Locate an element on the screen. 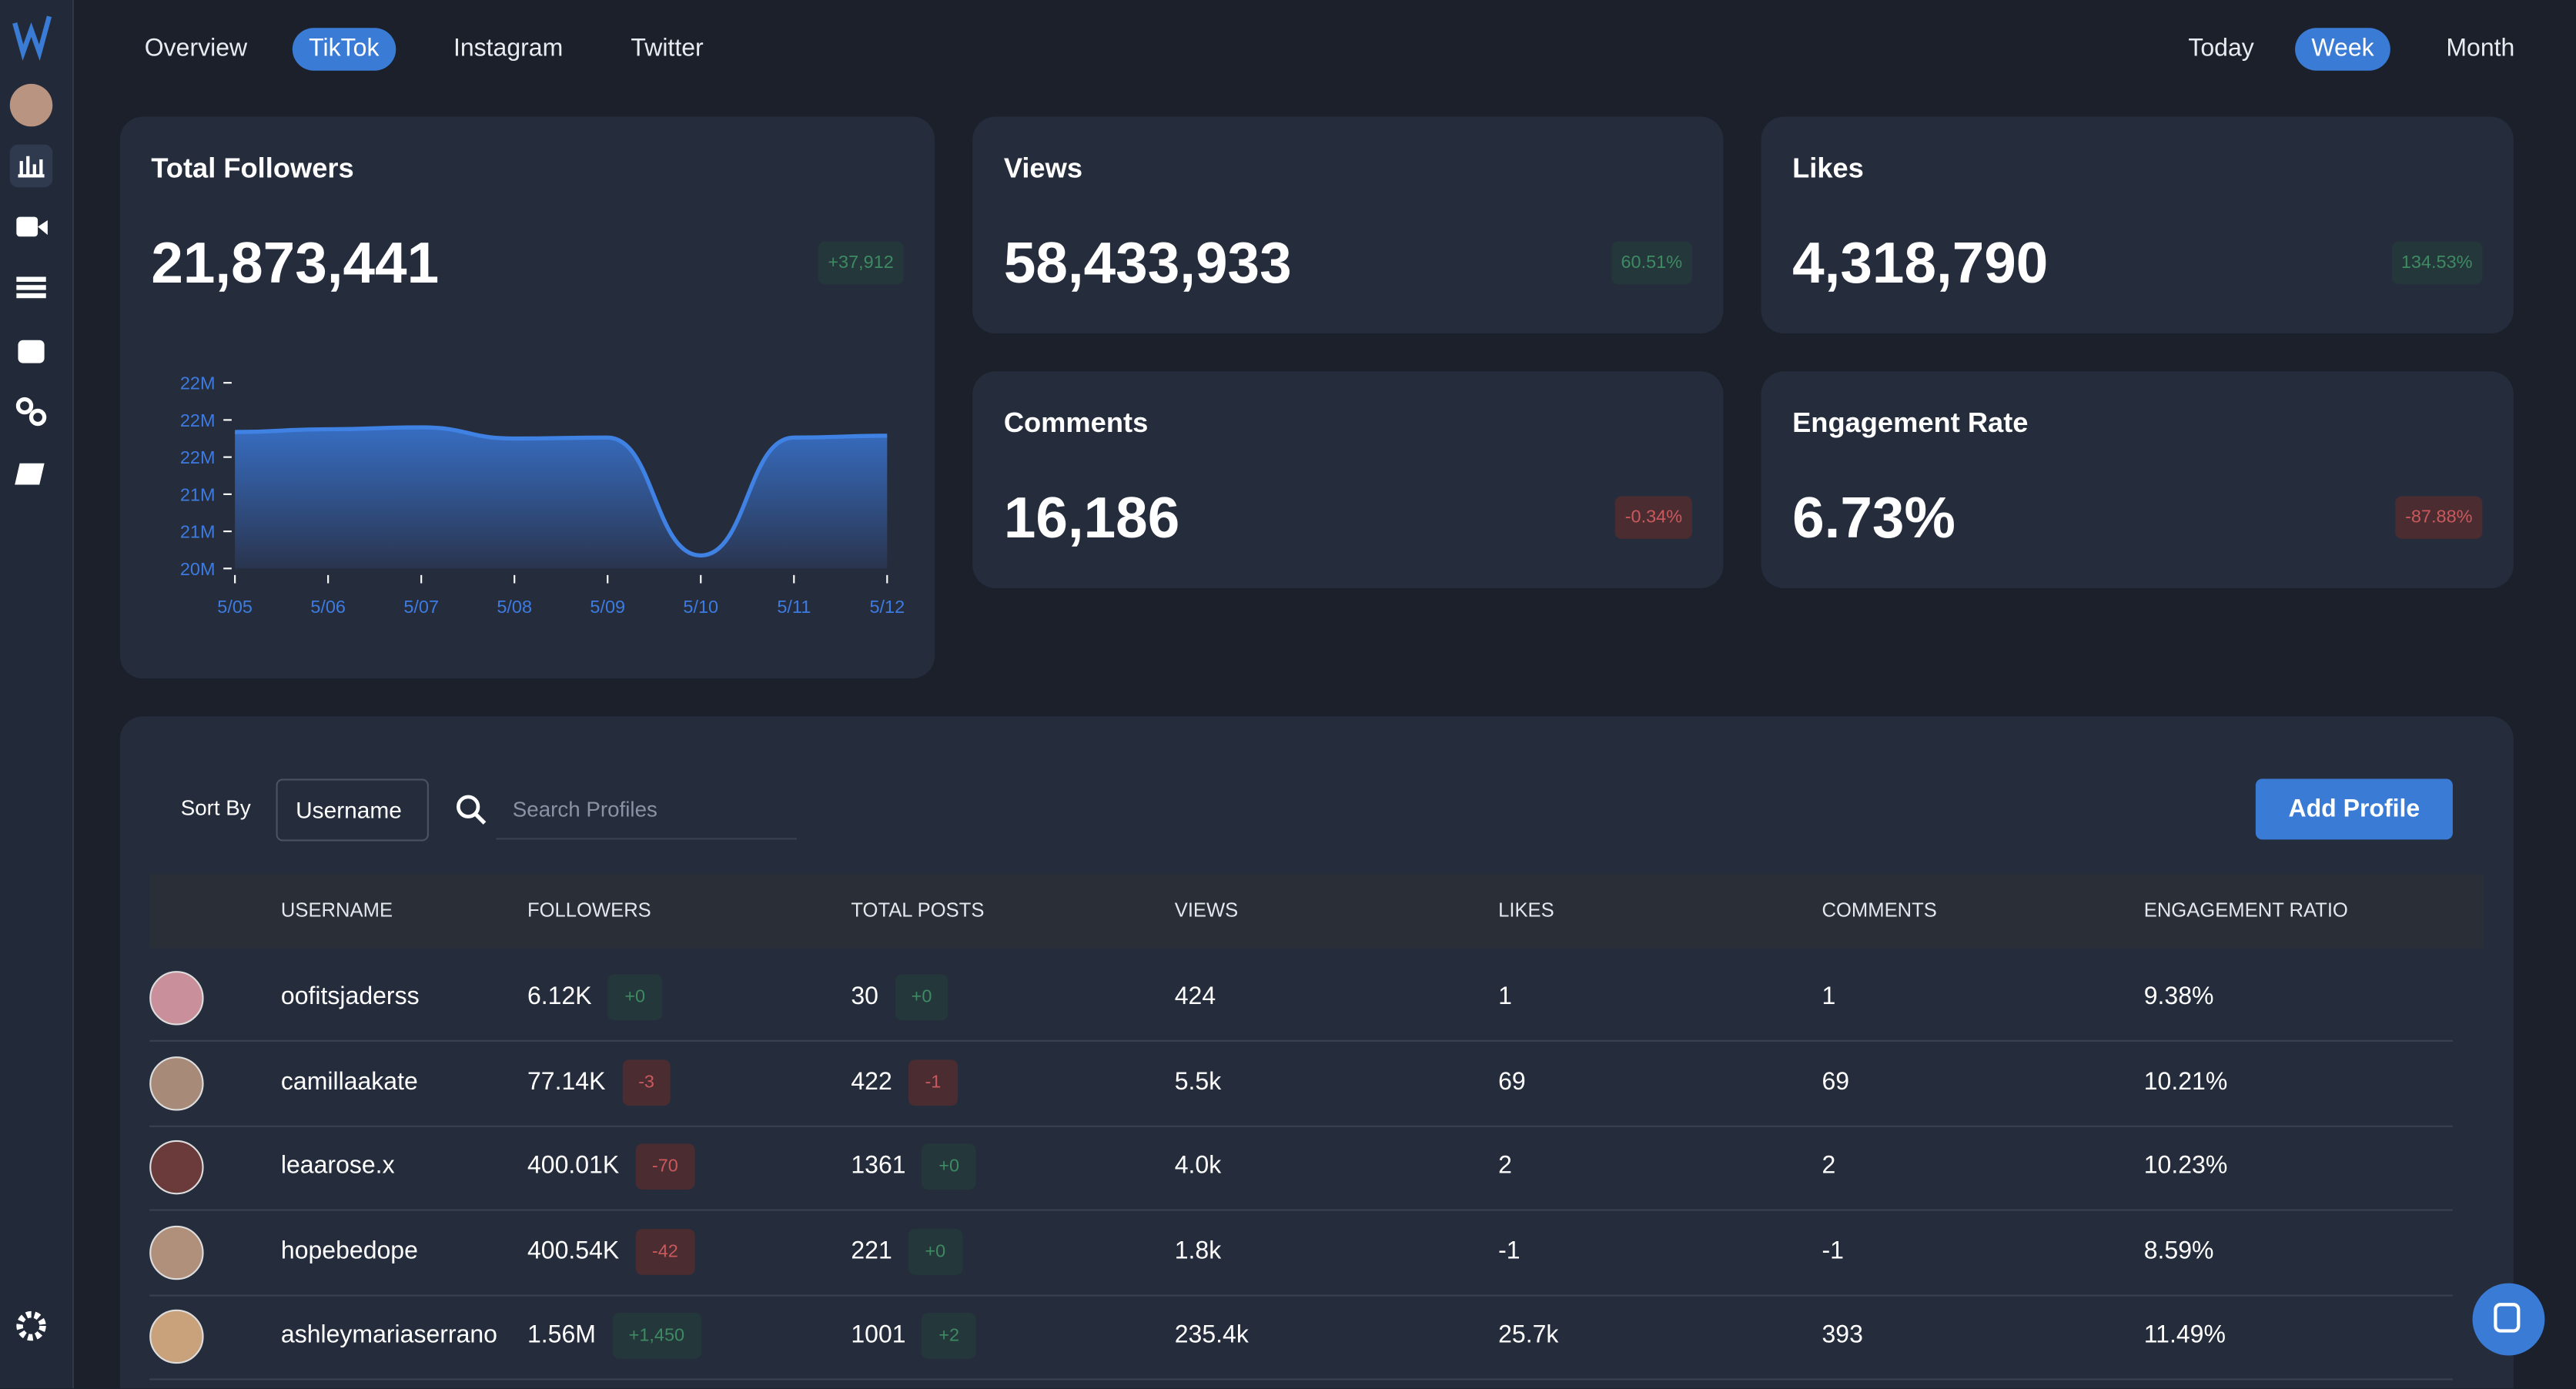 The height and width of the screenshot is (1389, 2576). card-value: 58,433,933 is located at coordinates (1148, 263).